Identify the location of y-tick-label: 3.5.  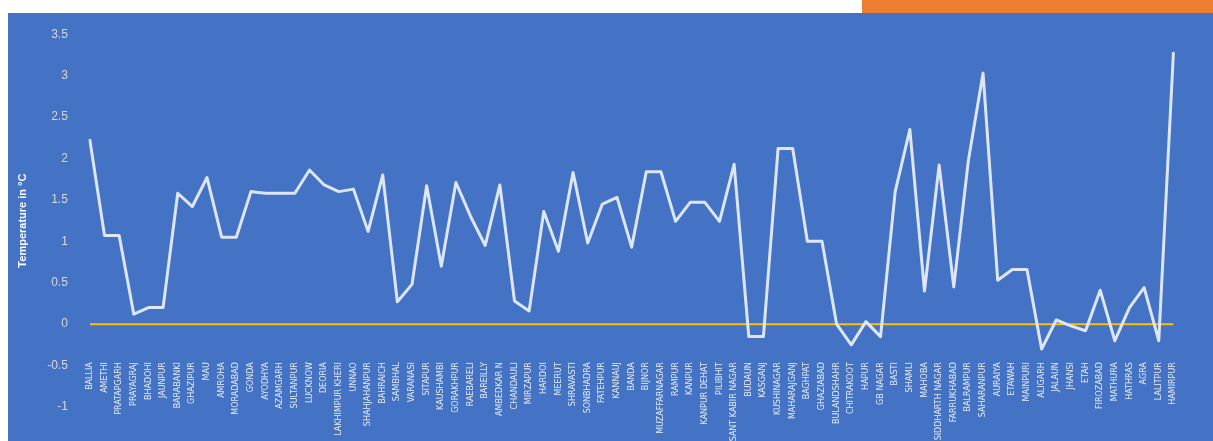
(60, 33).